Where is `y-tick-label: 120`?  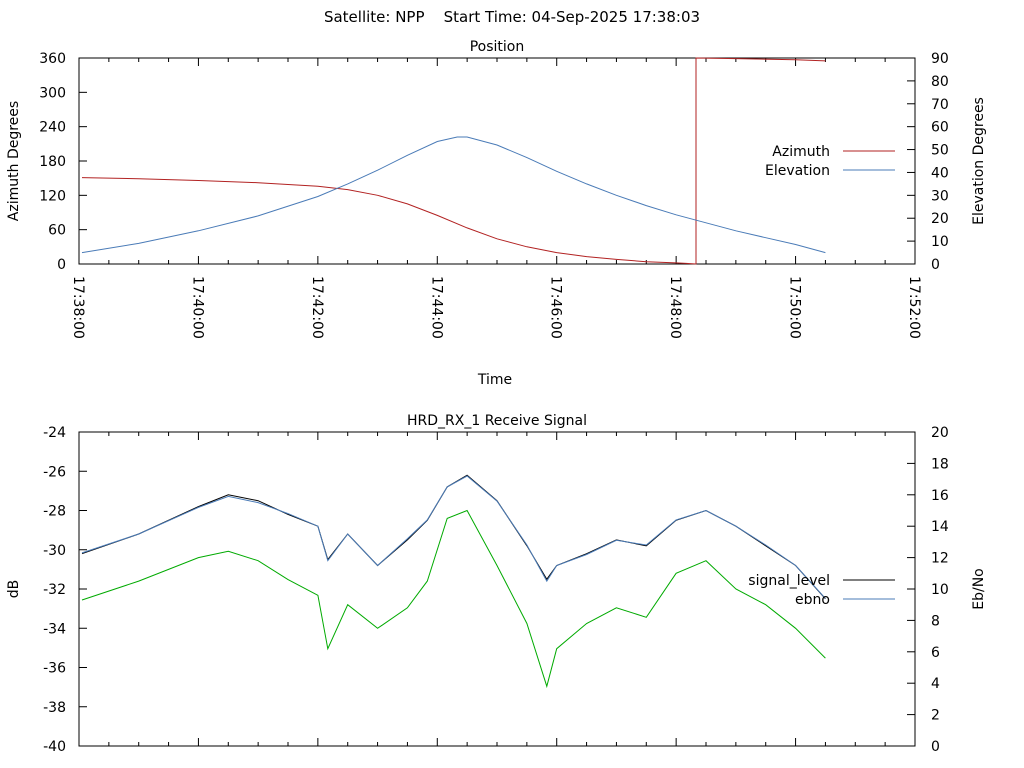 y-tick-label: 120 is located at coordinates (52, 196).